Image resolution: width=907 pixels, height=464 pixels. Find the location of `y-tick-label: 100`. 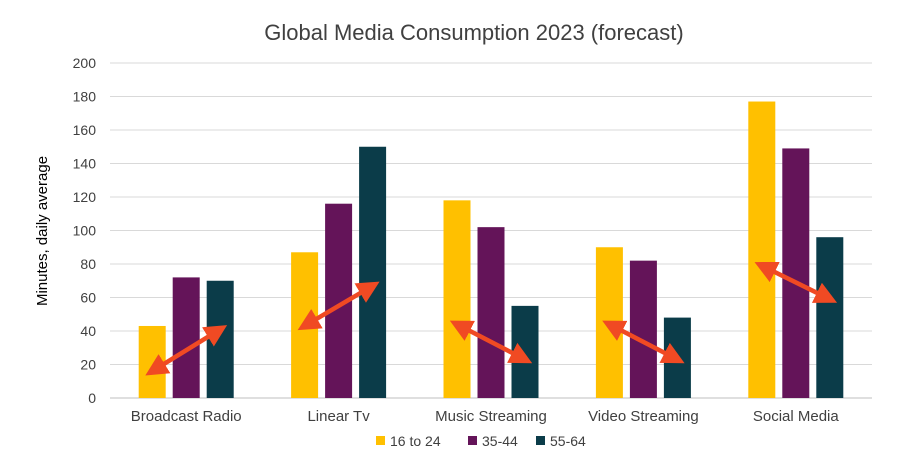

y-tick-label: 100 is located at coordinates (85, 231).